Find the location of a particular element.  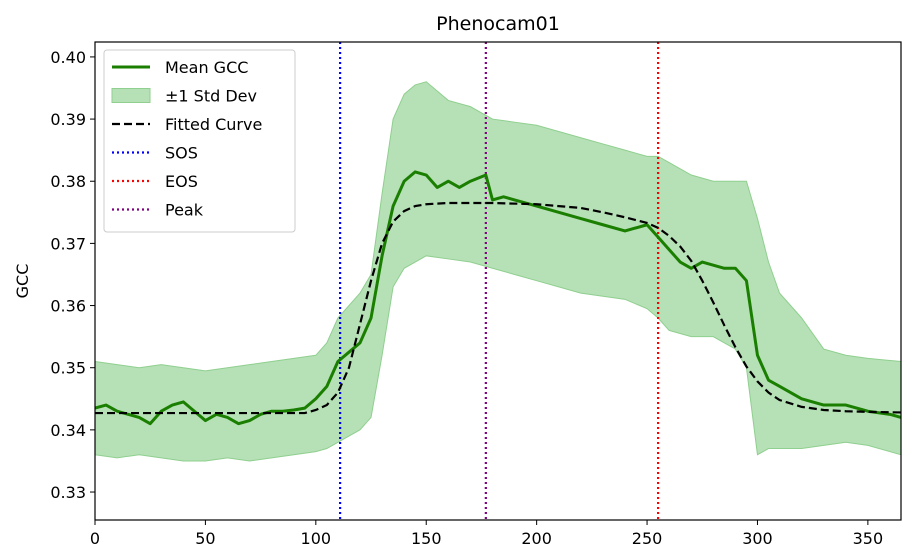

x-tick-label: 200 is located at coordinates (536, 538).